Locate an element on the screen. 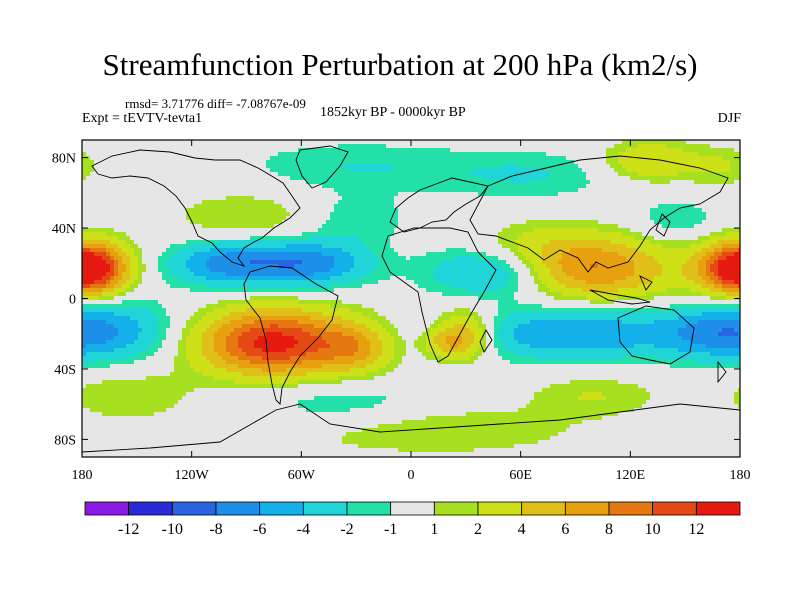 Image resolution: width=800 pixels, height=600 pixels. lon-tick-label: 120W is located at coordinates (192, 475).